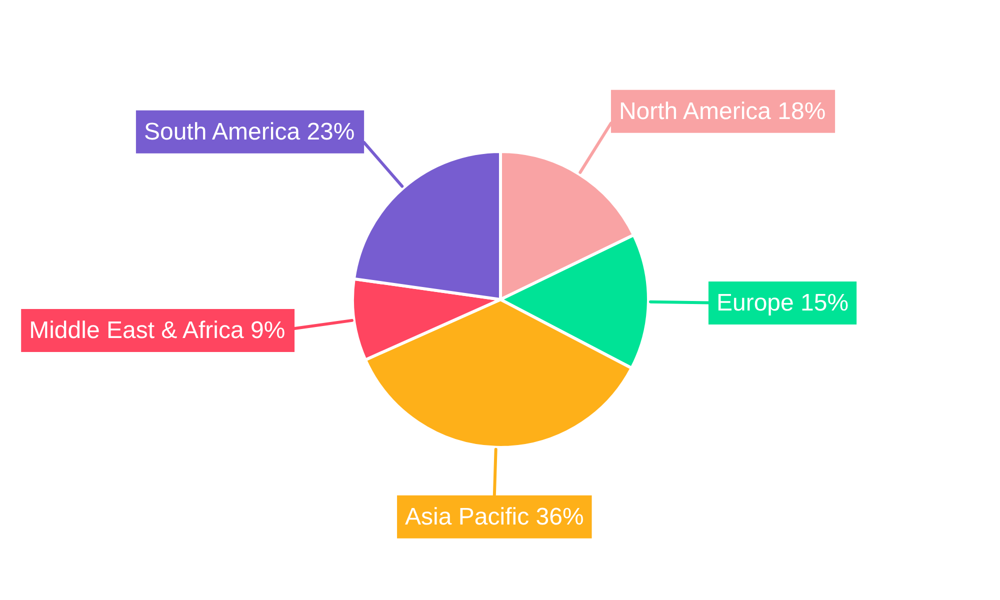 The width and height of the screenshot is (1000, 600). What do you see at coordinates (494, 516) in the screenshot?
I see `slice-label: Asia Pacific 36%` at bounding box center [494, 516].